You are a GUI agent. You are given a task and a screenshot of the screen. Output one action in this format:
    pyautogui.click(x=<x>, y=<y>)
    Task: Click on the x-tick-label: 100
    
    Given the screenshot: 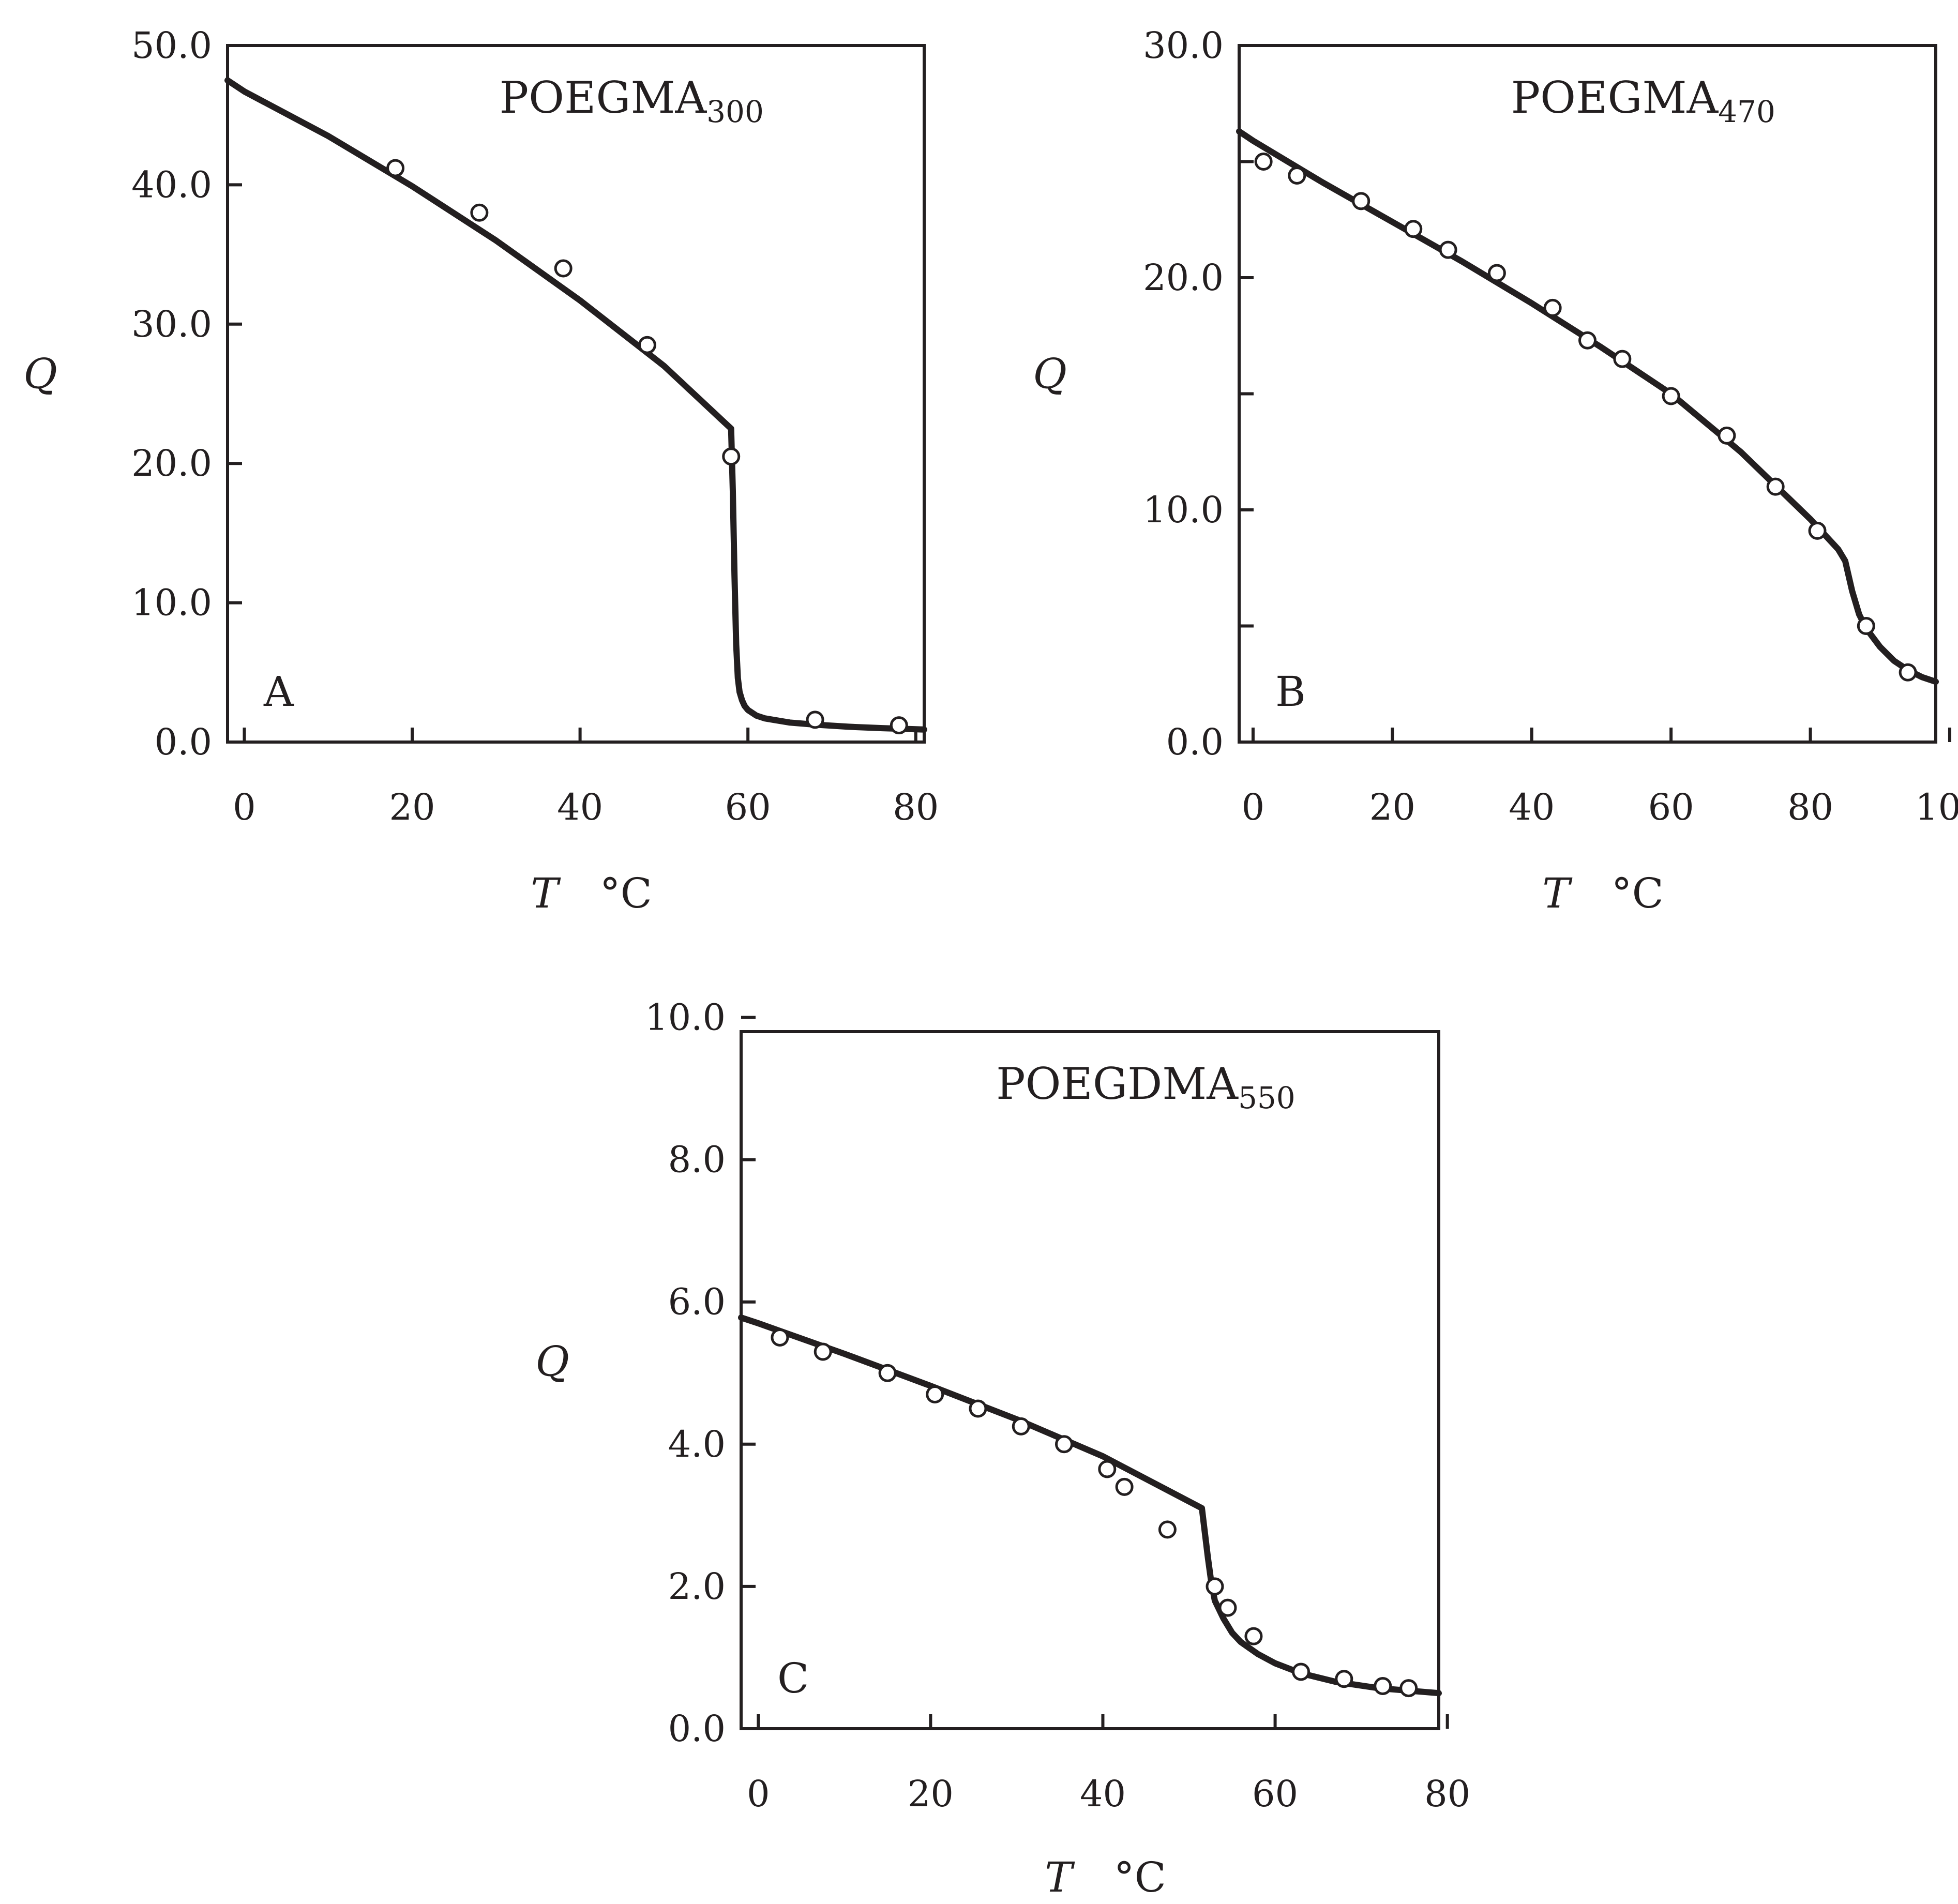 What is the action you would take?
    pyautogui.click(x=1937, y=807)
    